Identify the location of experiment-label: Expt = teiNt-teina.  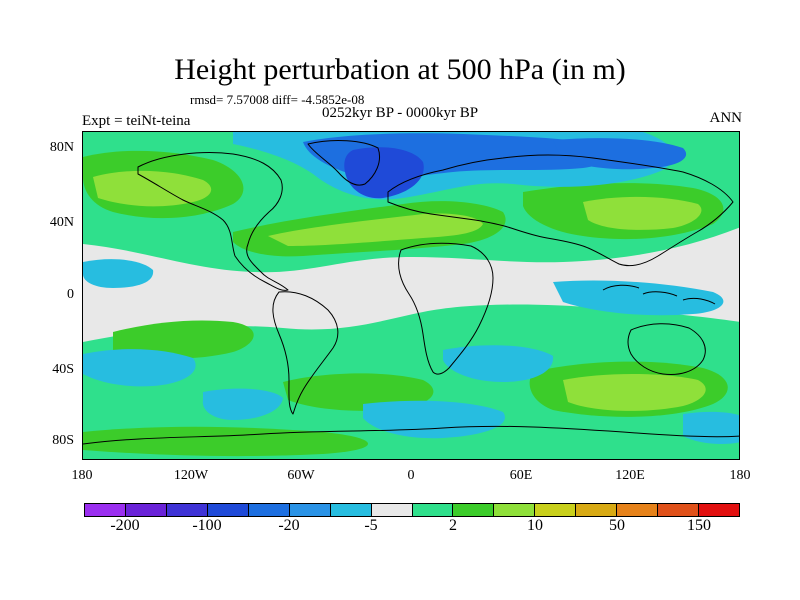
(136, 121).